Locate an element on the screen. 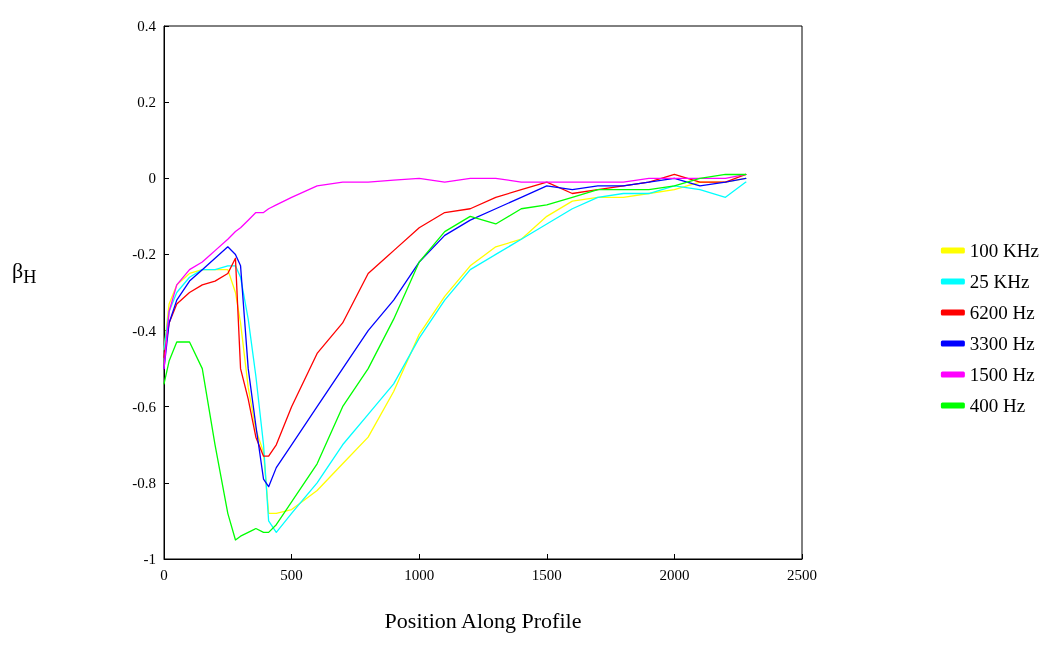  x-tick-label: 1000 is located at coordinates (419, 574).